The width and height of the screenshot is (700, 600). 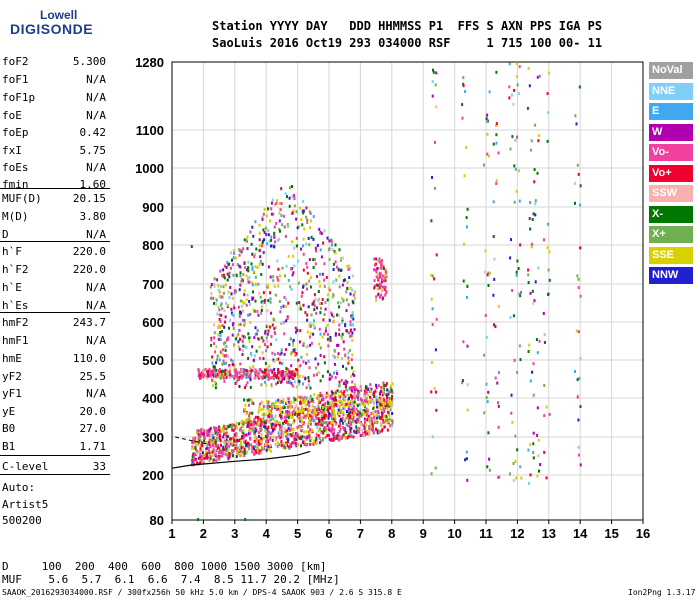 What do you see at coordinates (96, 305) in the screenshot?
I see `param-value: N/A` at bounding box center [96, 305].